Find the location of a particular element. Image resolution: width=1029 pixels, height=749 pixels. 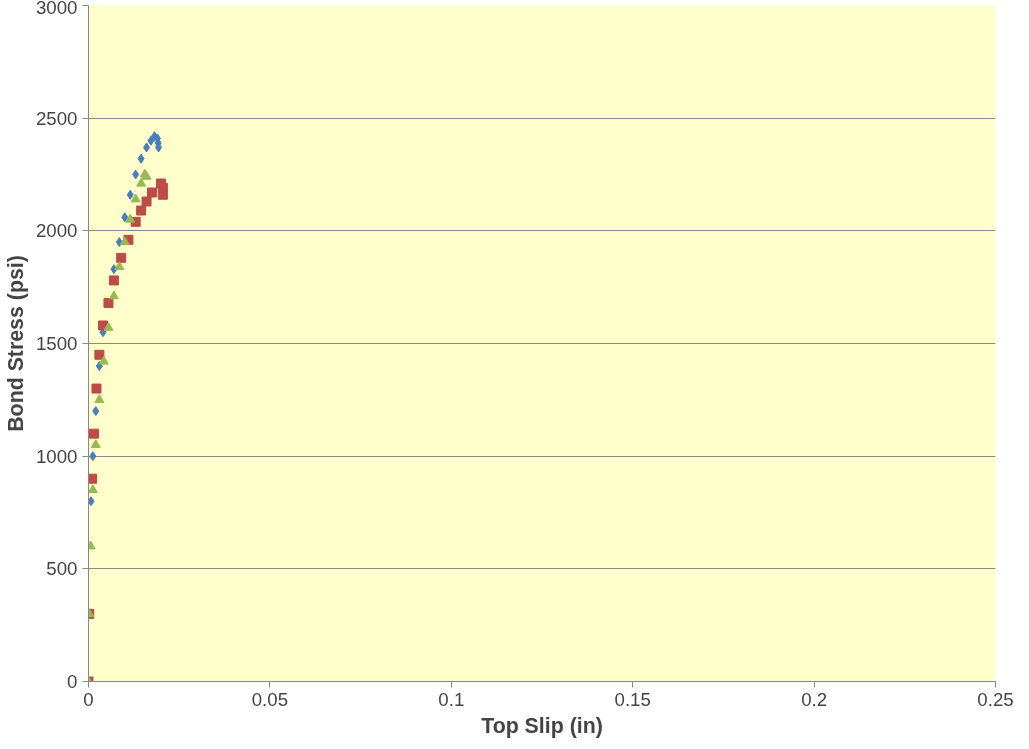

y-tick-label: 0 is located at coordinates (72, 681).